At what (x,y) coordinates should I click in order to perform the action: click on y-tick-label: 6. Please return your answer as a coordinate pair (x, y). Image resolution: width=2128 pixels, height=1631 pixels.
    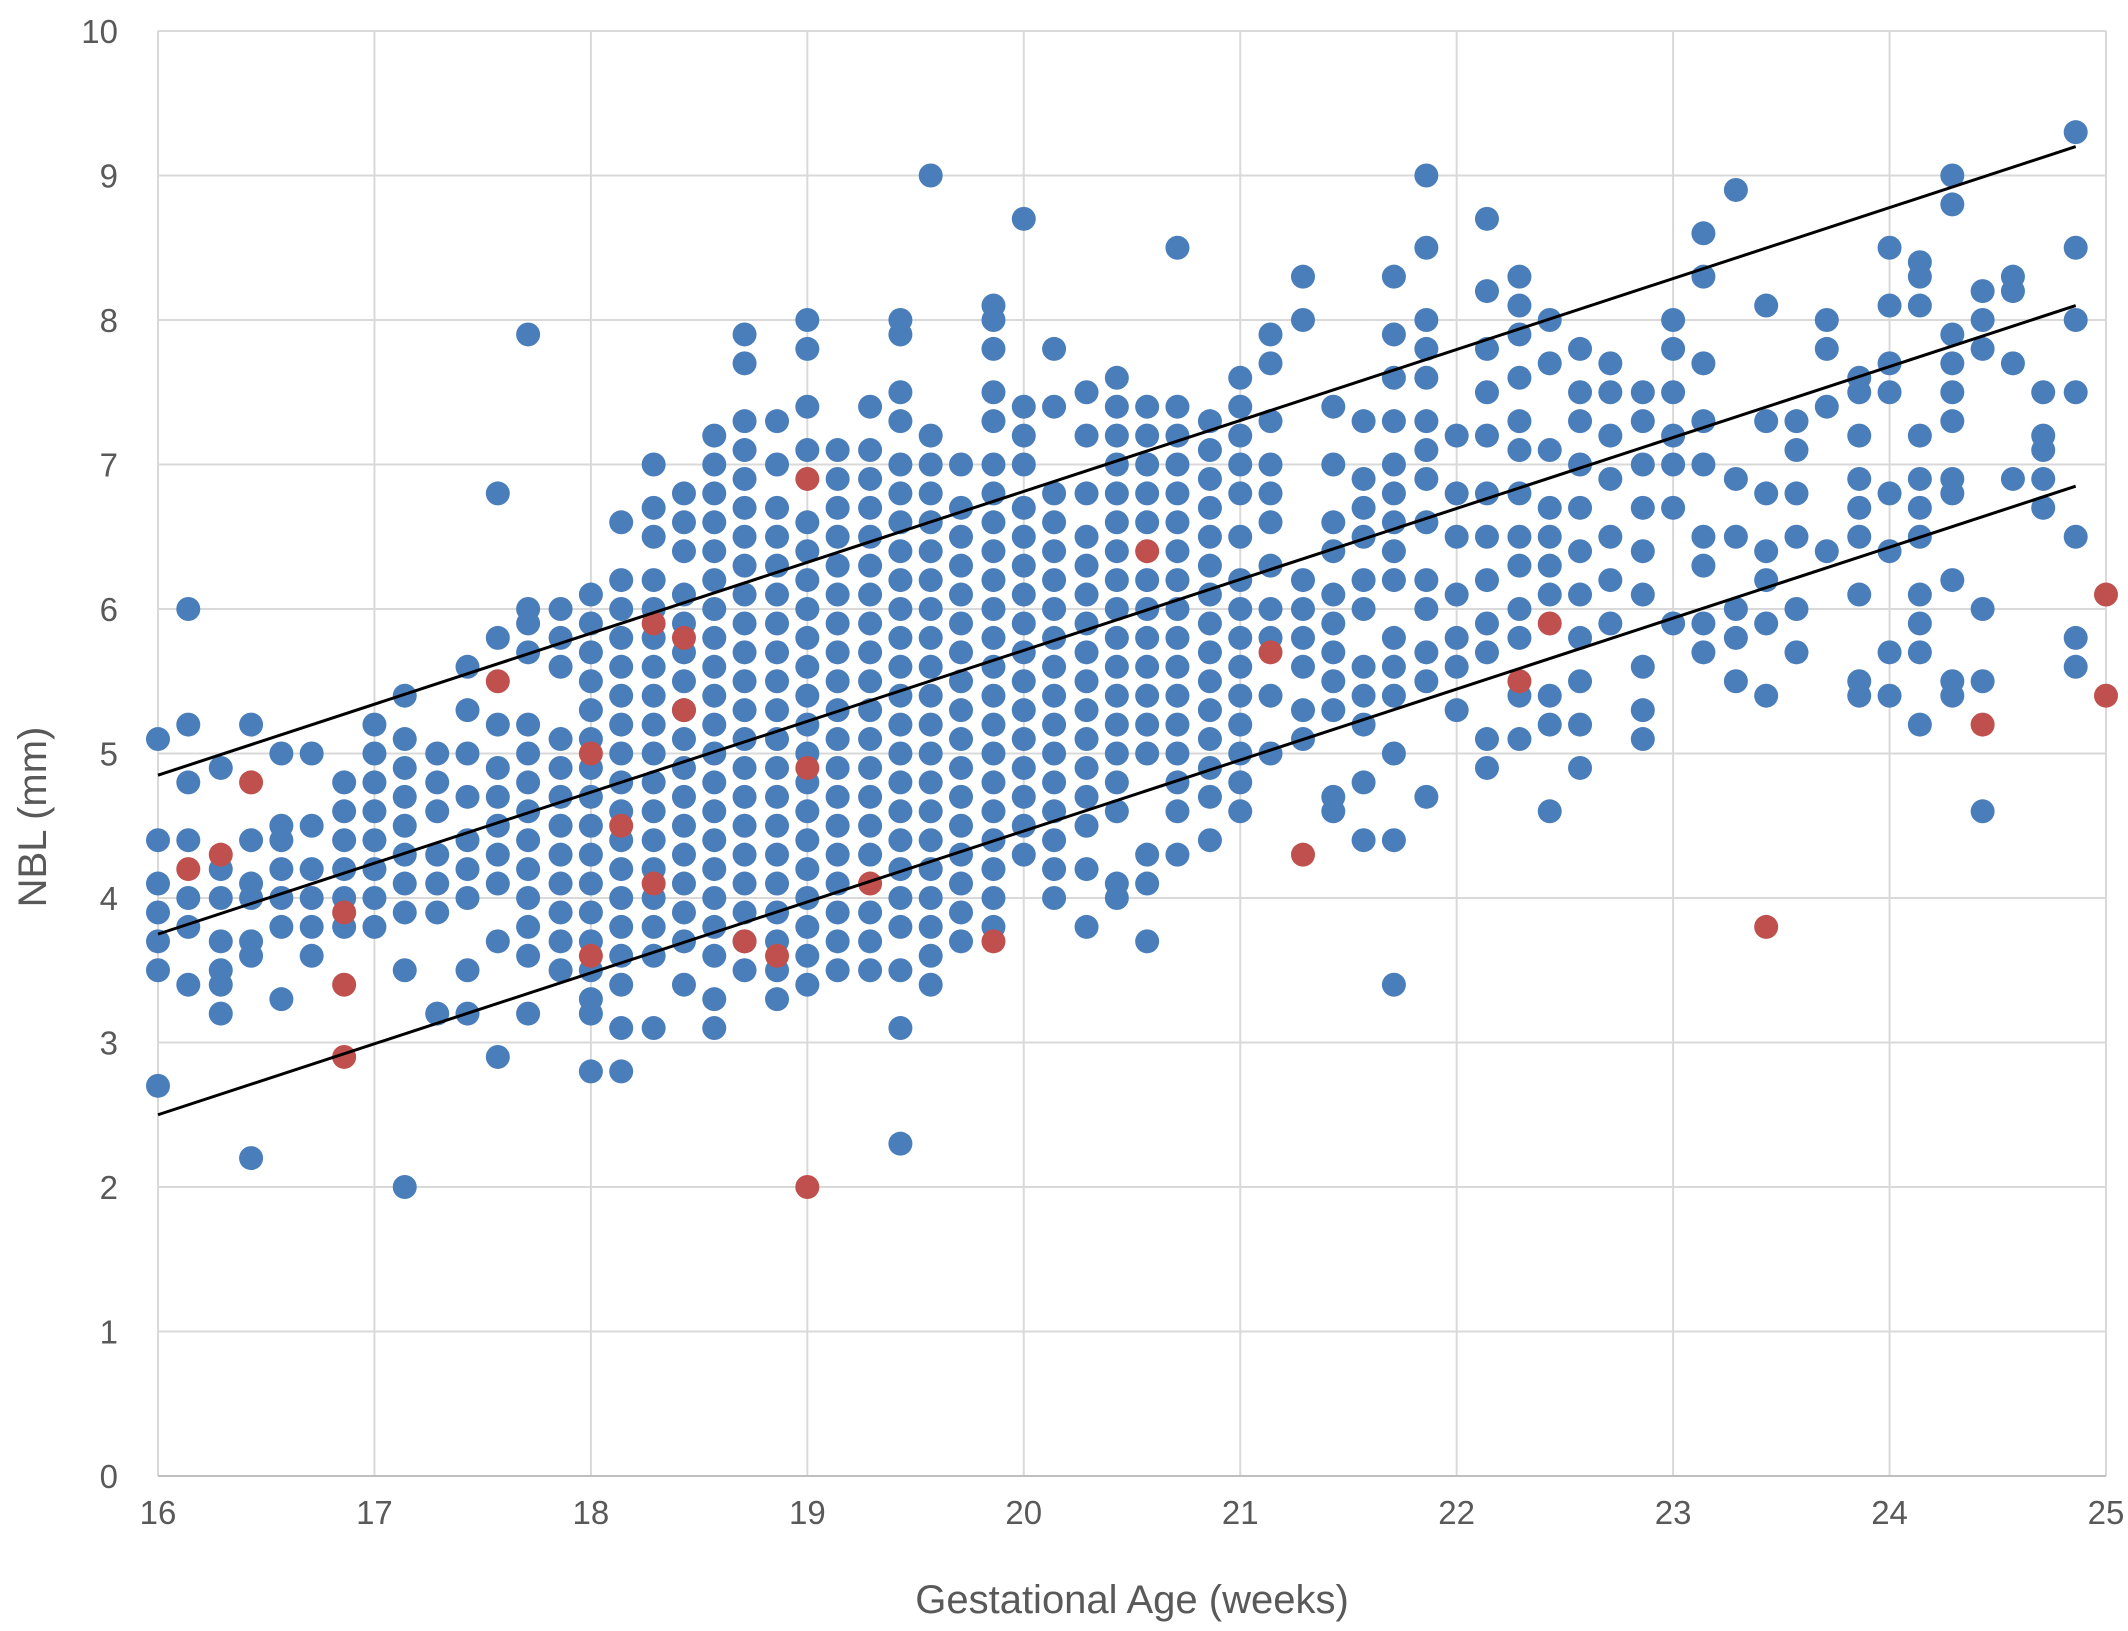
    Looking at the image, I should click on (109, 609).